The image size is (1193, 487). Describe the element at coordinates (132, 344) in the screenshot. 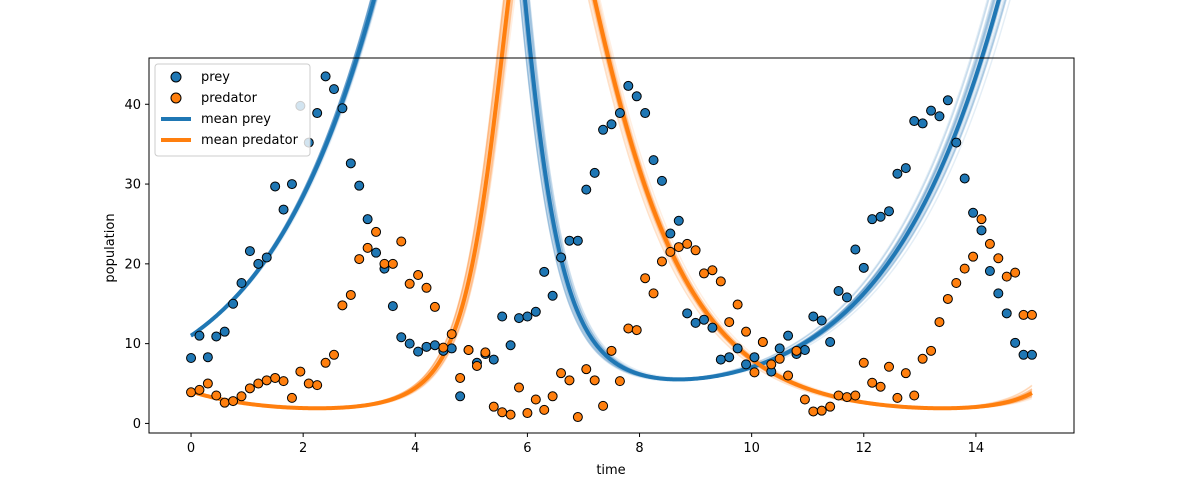

I see `y-tick-label: 10` at that location.